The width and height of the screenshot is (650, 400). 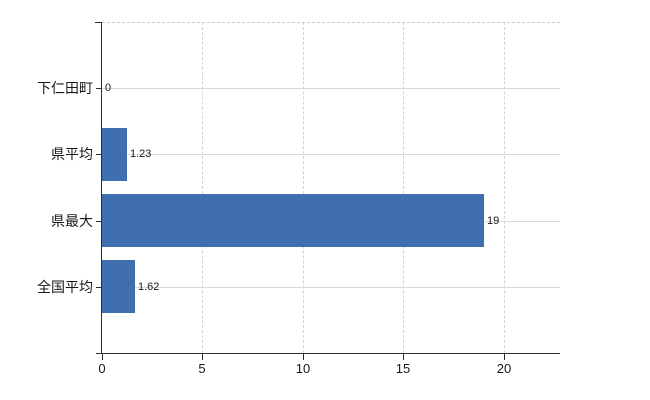 I want to click on bar-県平均, so click(x=114, y=154).